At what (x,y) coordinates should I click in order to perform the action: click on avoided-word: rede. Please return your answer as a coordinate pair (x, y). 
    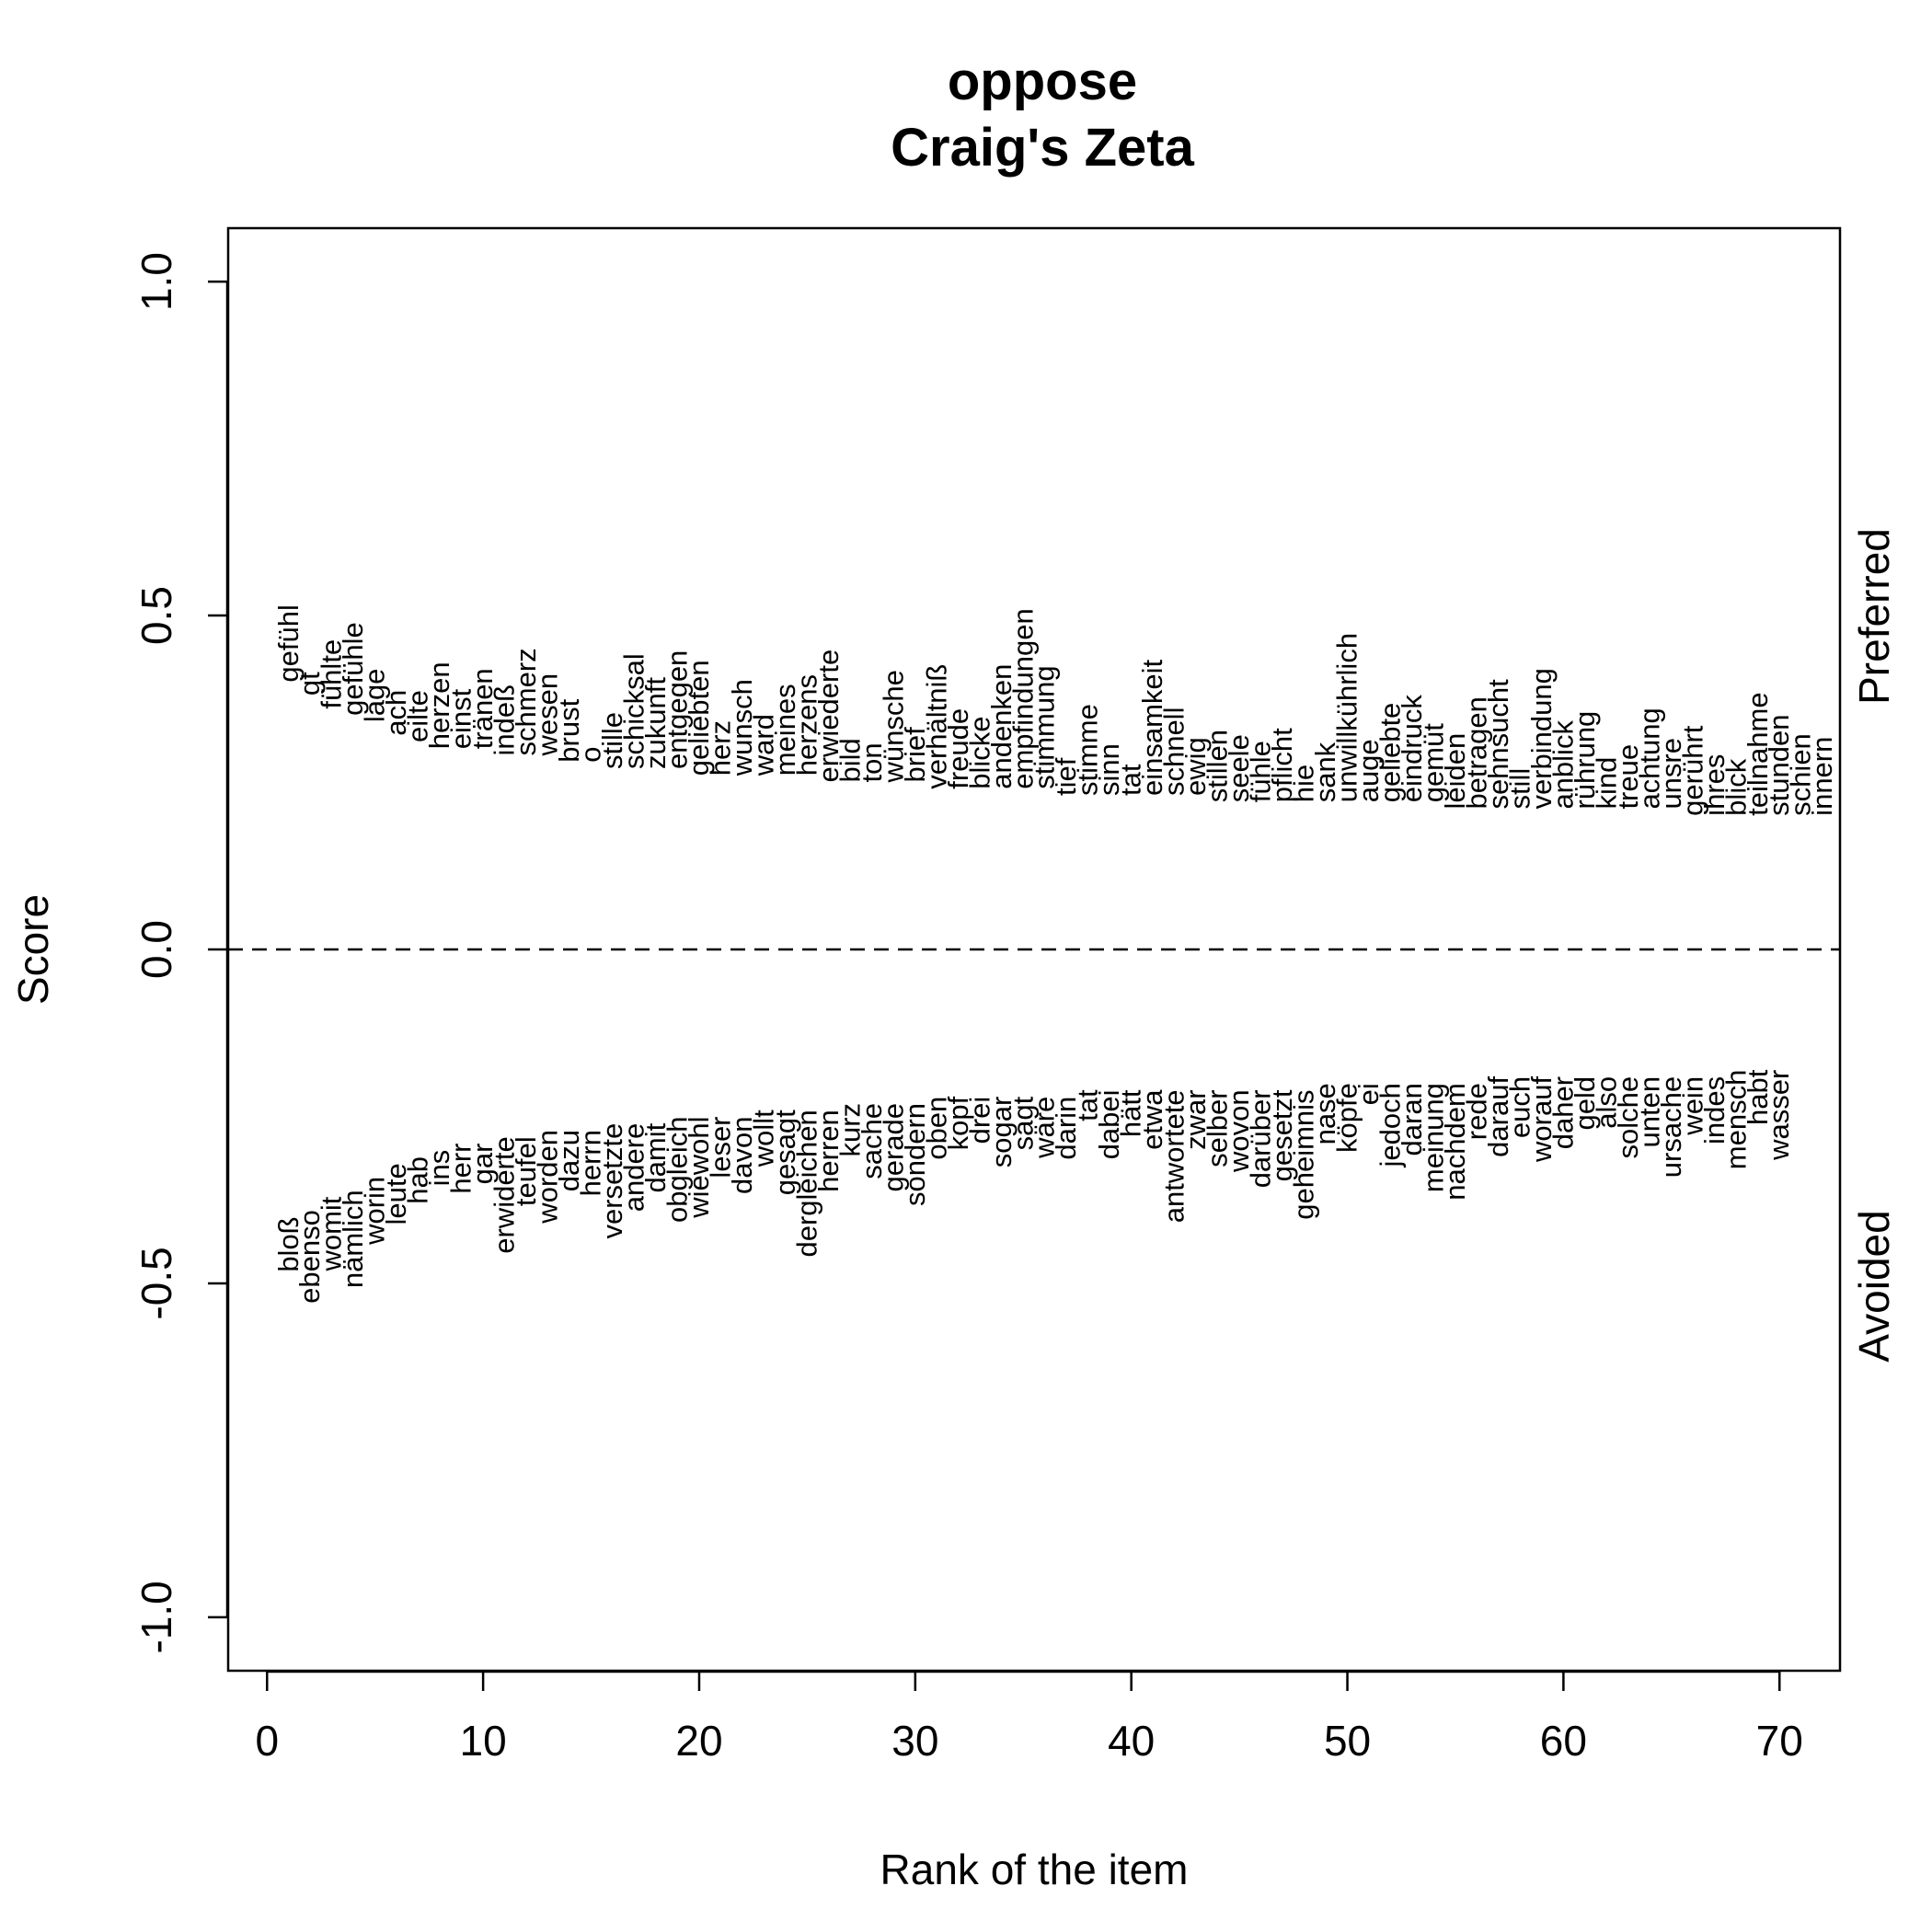
    Looking at the image, I should click on (1476, 1111).